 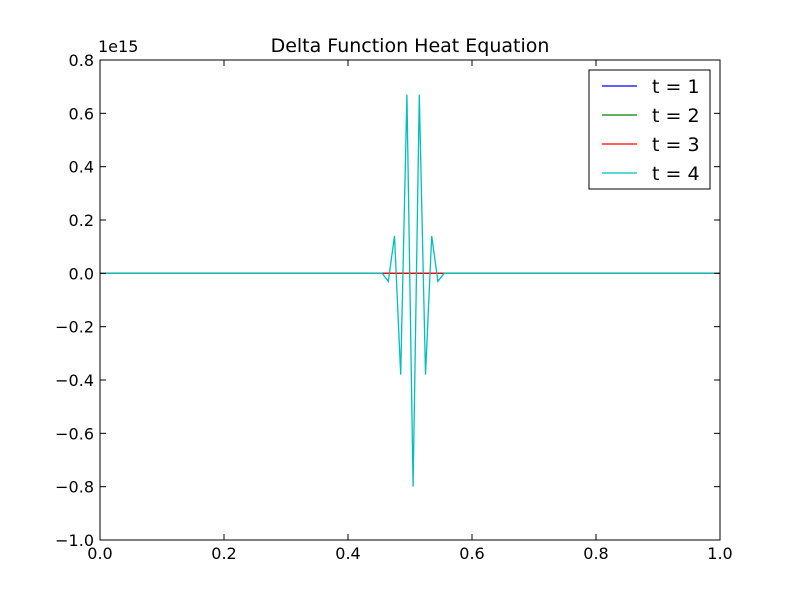 I want to click on legend: t = 1 t = 2 t = 3 t = 4, so click(x=649, y=129).